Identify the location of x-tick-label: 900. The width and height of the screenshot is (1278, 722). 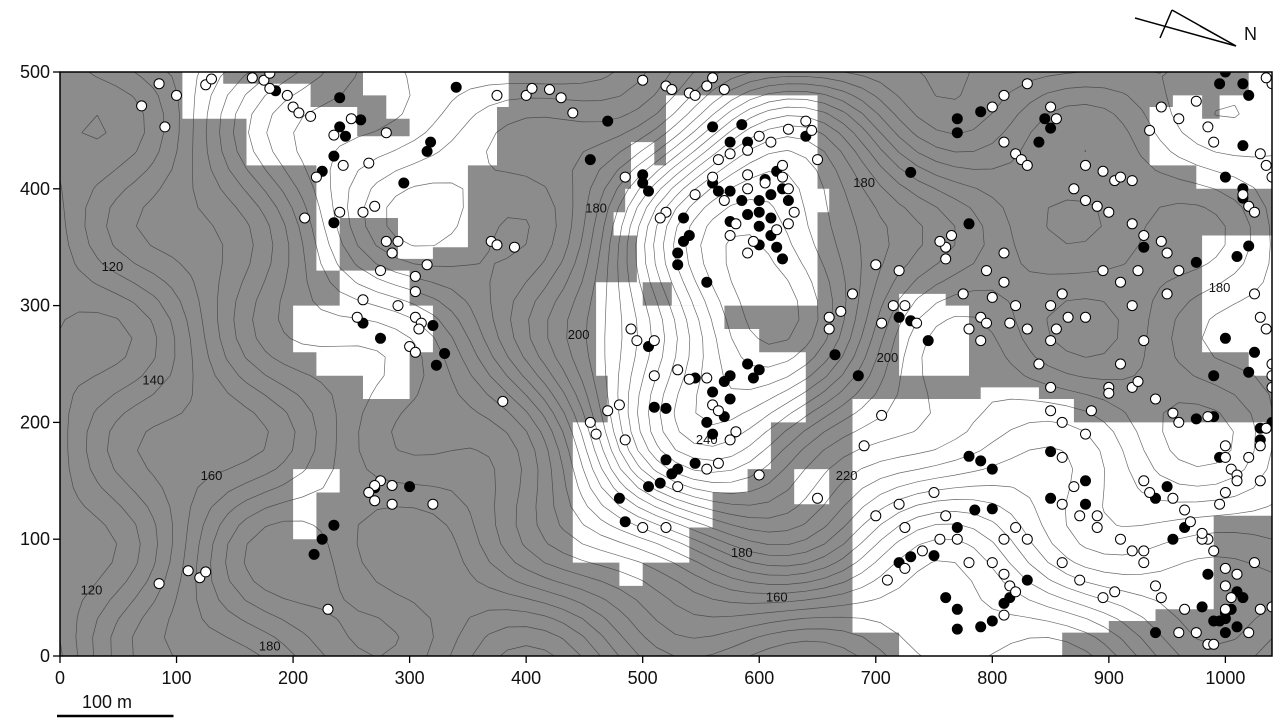
(1109, 678).